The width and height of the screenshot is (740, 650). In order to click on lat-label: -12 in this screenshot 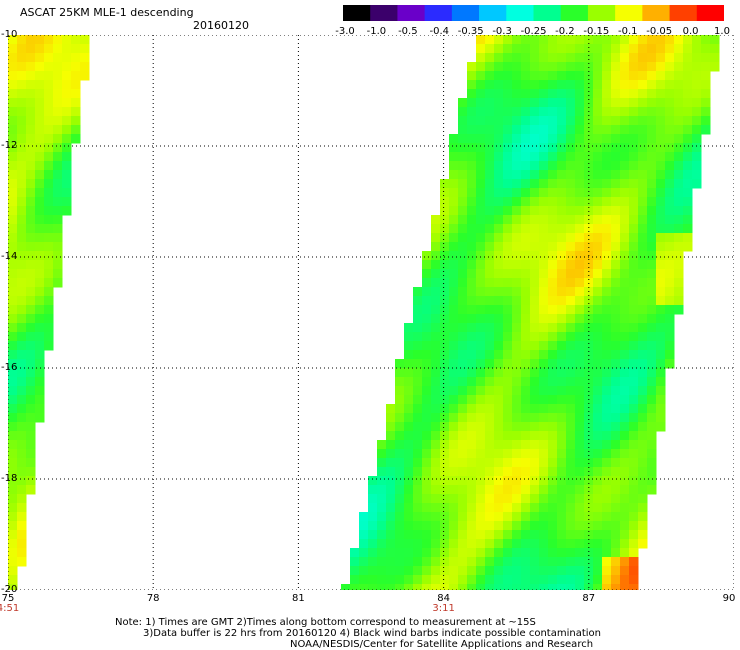, I will do `click(9, 145)`.